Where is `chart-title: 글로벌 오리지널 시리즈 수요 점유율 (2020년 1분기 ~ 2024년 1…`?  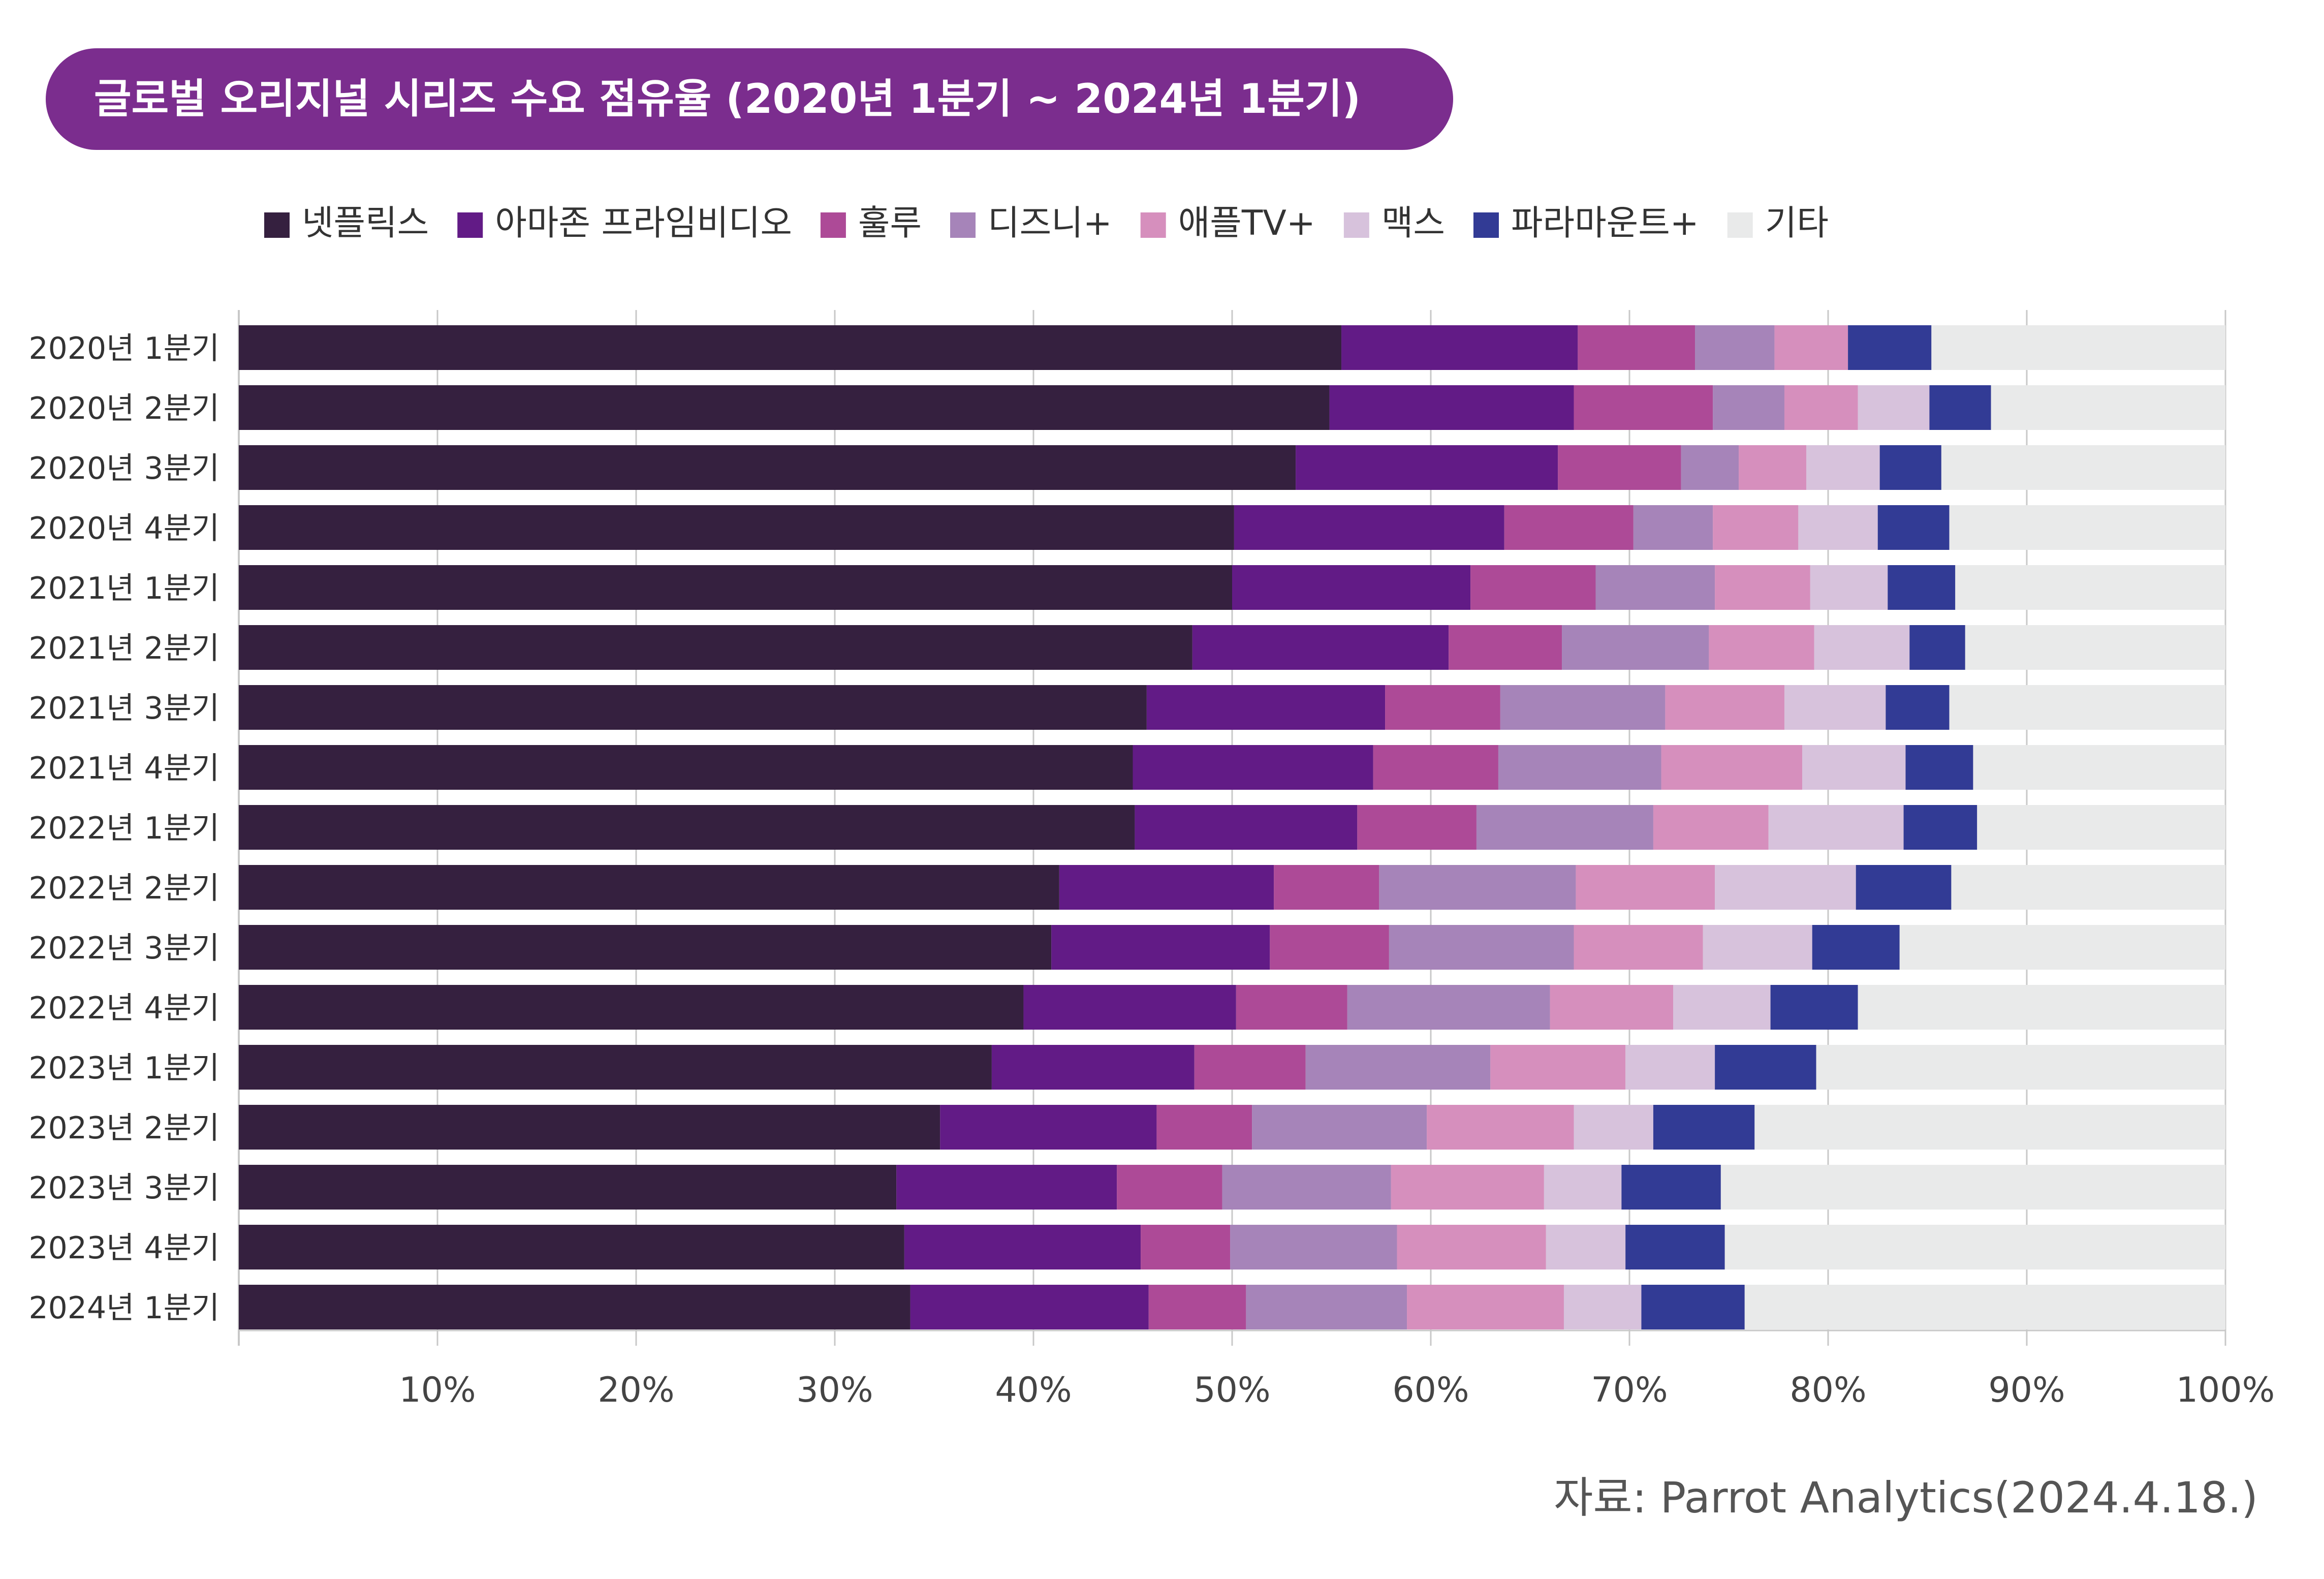
chart-title: 글로벌 오리지널 시리즈 수요 점유율 (2020년 1분기 ~ 2024년 1… is located at coordinates (727, 98).